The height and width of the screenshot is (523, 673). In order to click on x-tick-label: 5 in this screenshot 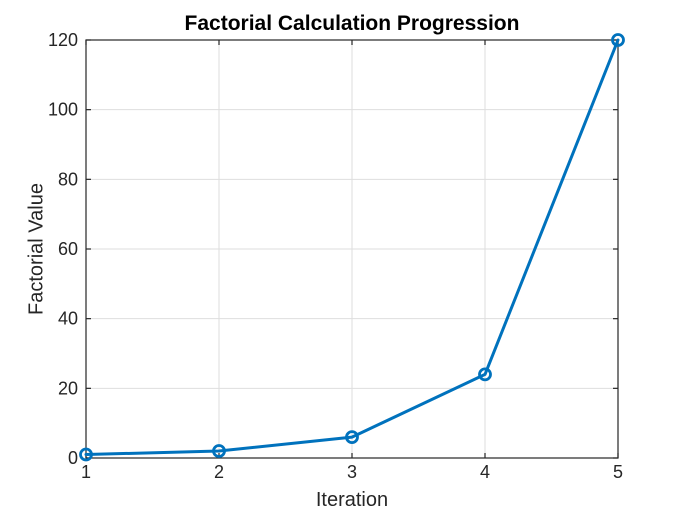, I will do `click(618, 472)`.